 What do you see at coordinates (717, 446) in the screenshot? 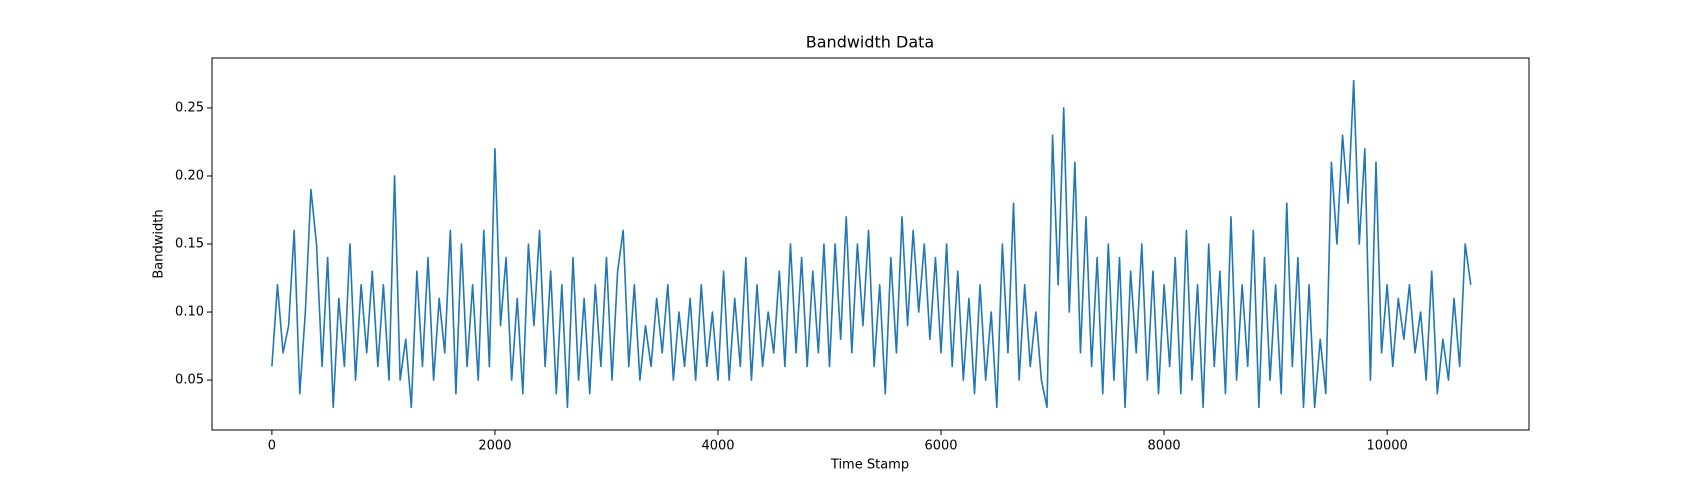
I see `x-tick-label: 4000` at bounding box center [717, 446].